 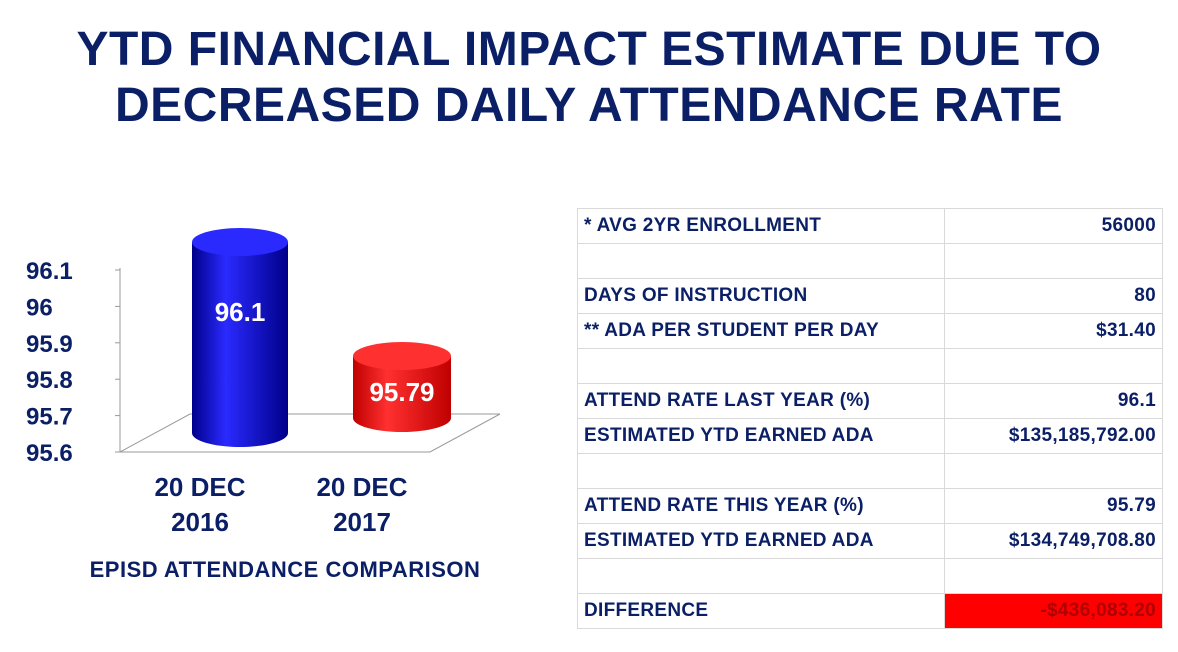 What do you see at coordinates (1053, 506) in the screenshot?
I see `row-value: 95.79` at bounding box center [1053, 506].